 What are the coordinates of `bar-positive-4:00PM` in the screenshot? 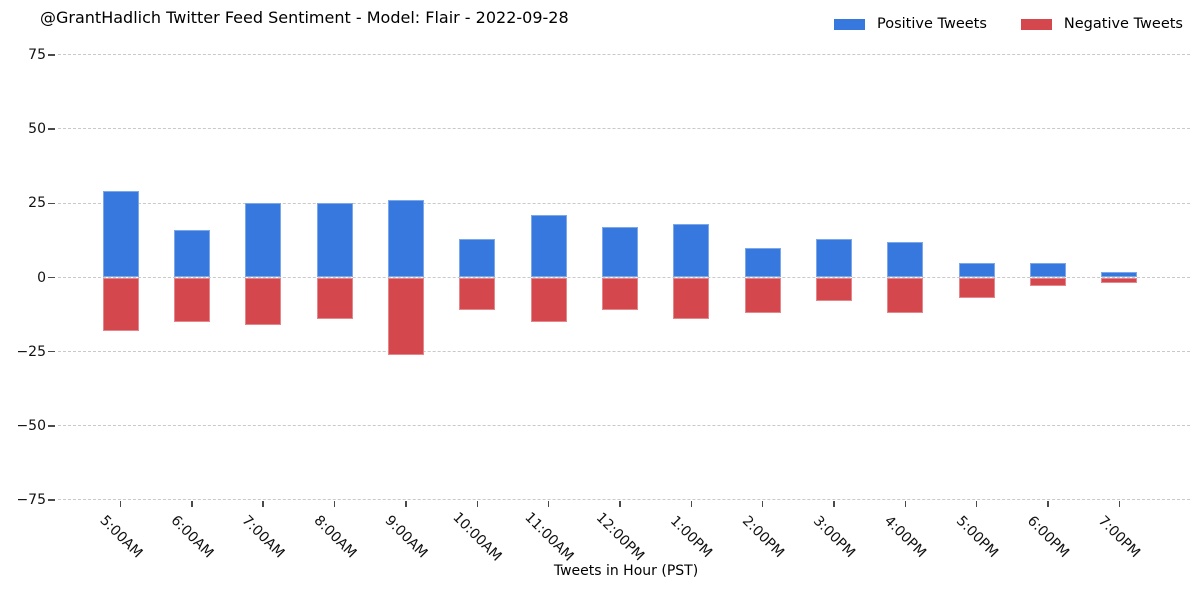 It's located at (905, 259).